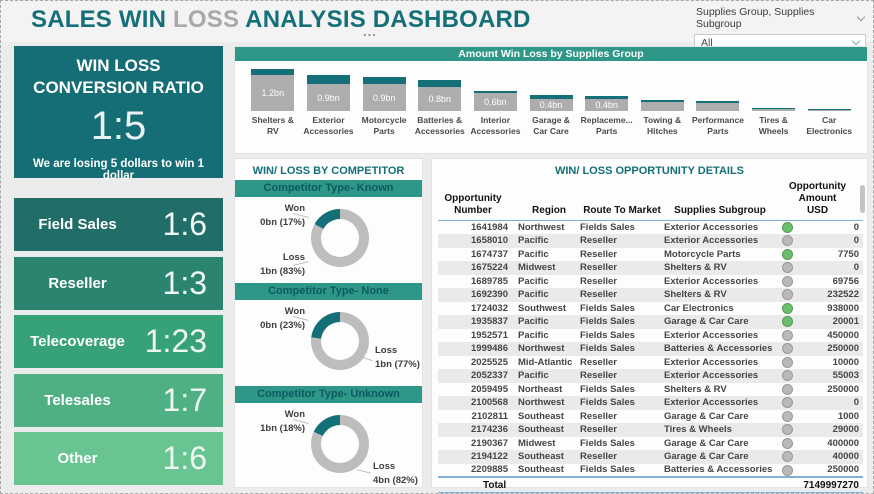  I want to click on status-won-icon, so click(787, 321).